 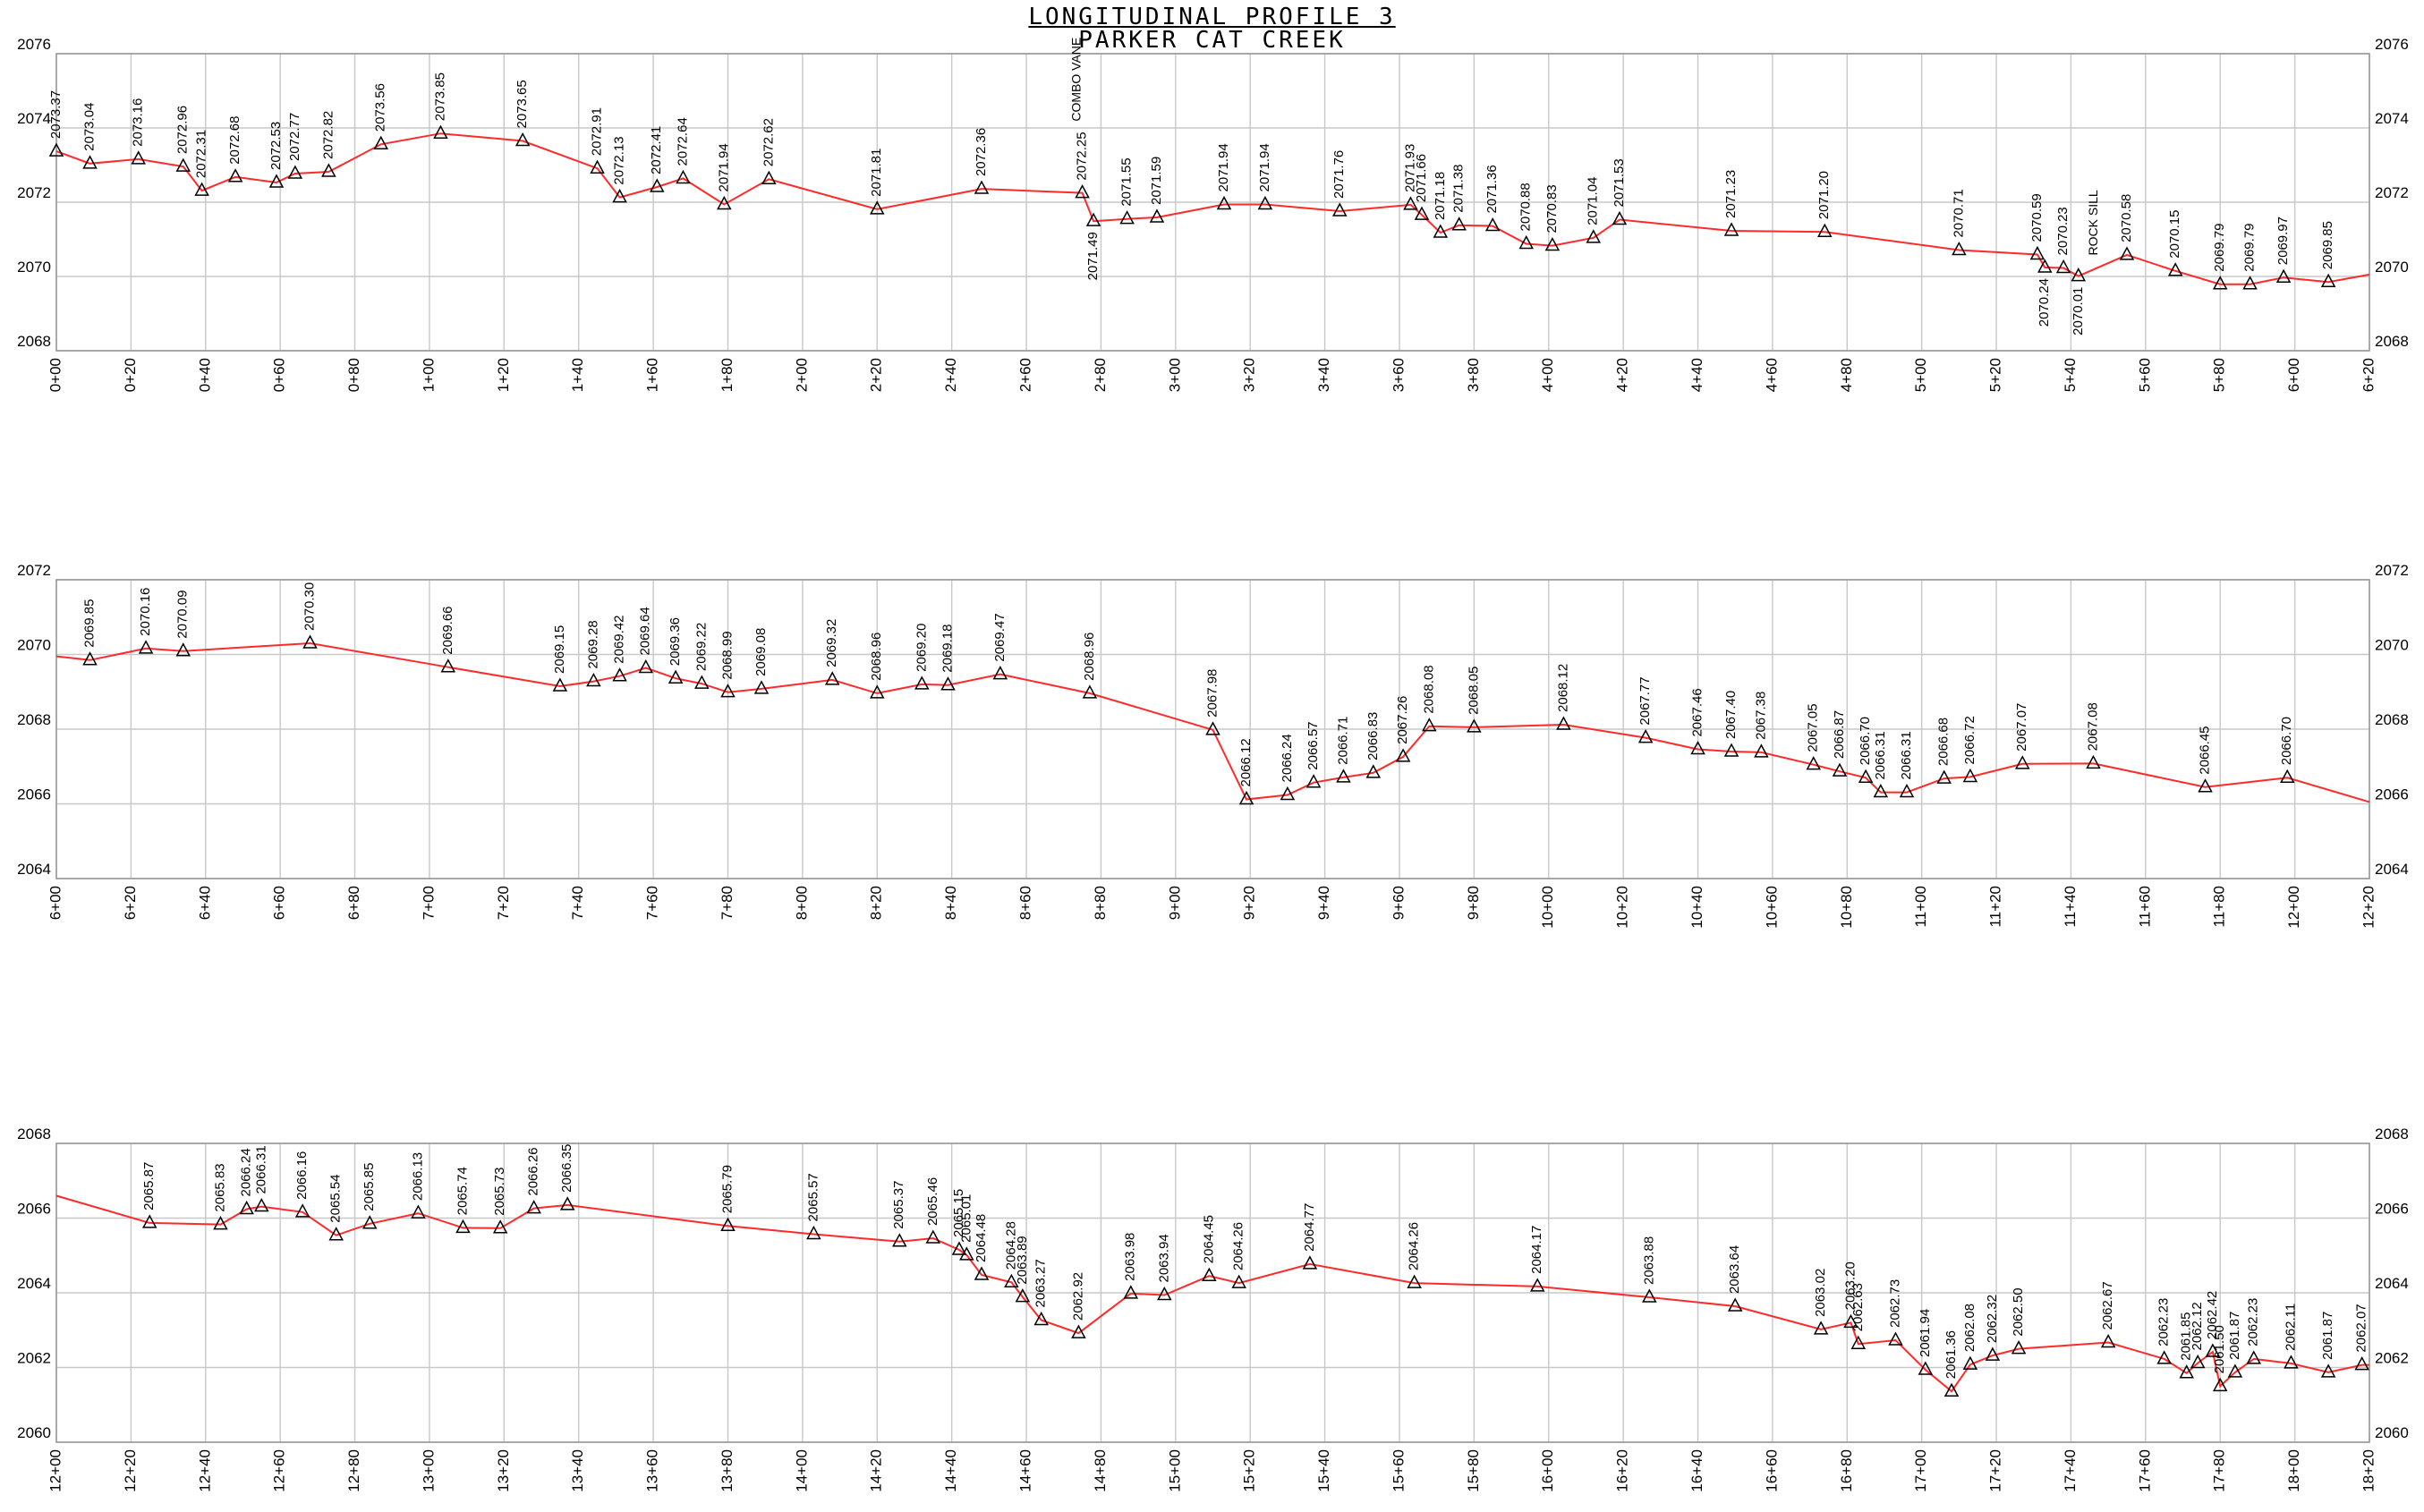 What do you see at coordinates (1025, 375) in the screenshot?
I see `x-tick-label: 2+60` at bounding box center [1025, 375].